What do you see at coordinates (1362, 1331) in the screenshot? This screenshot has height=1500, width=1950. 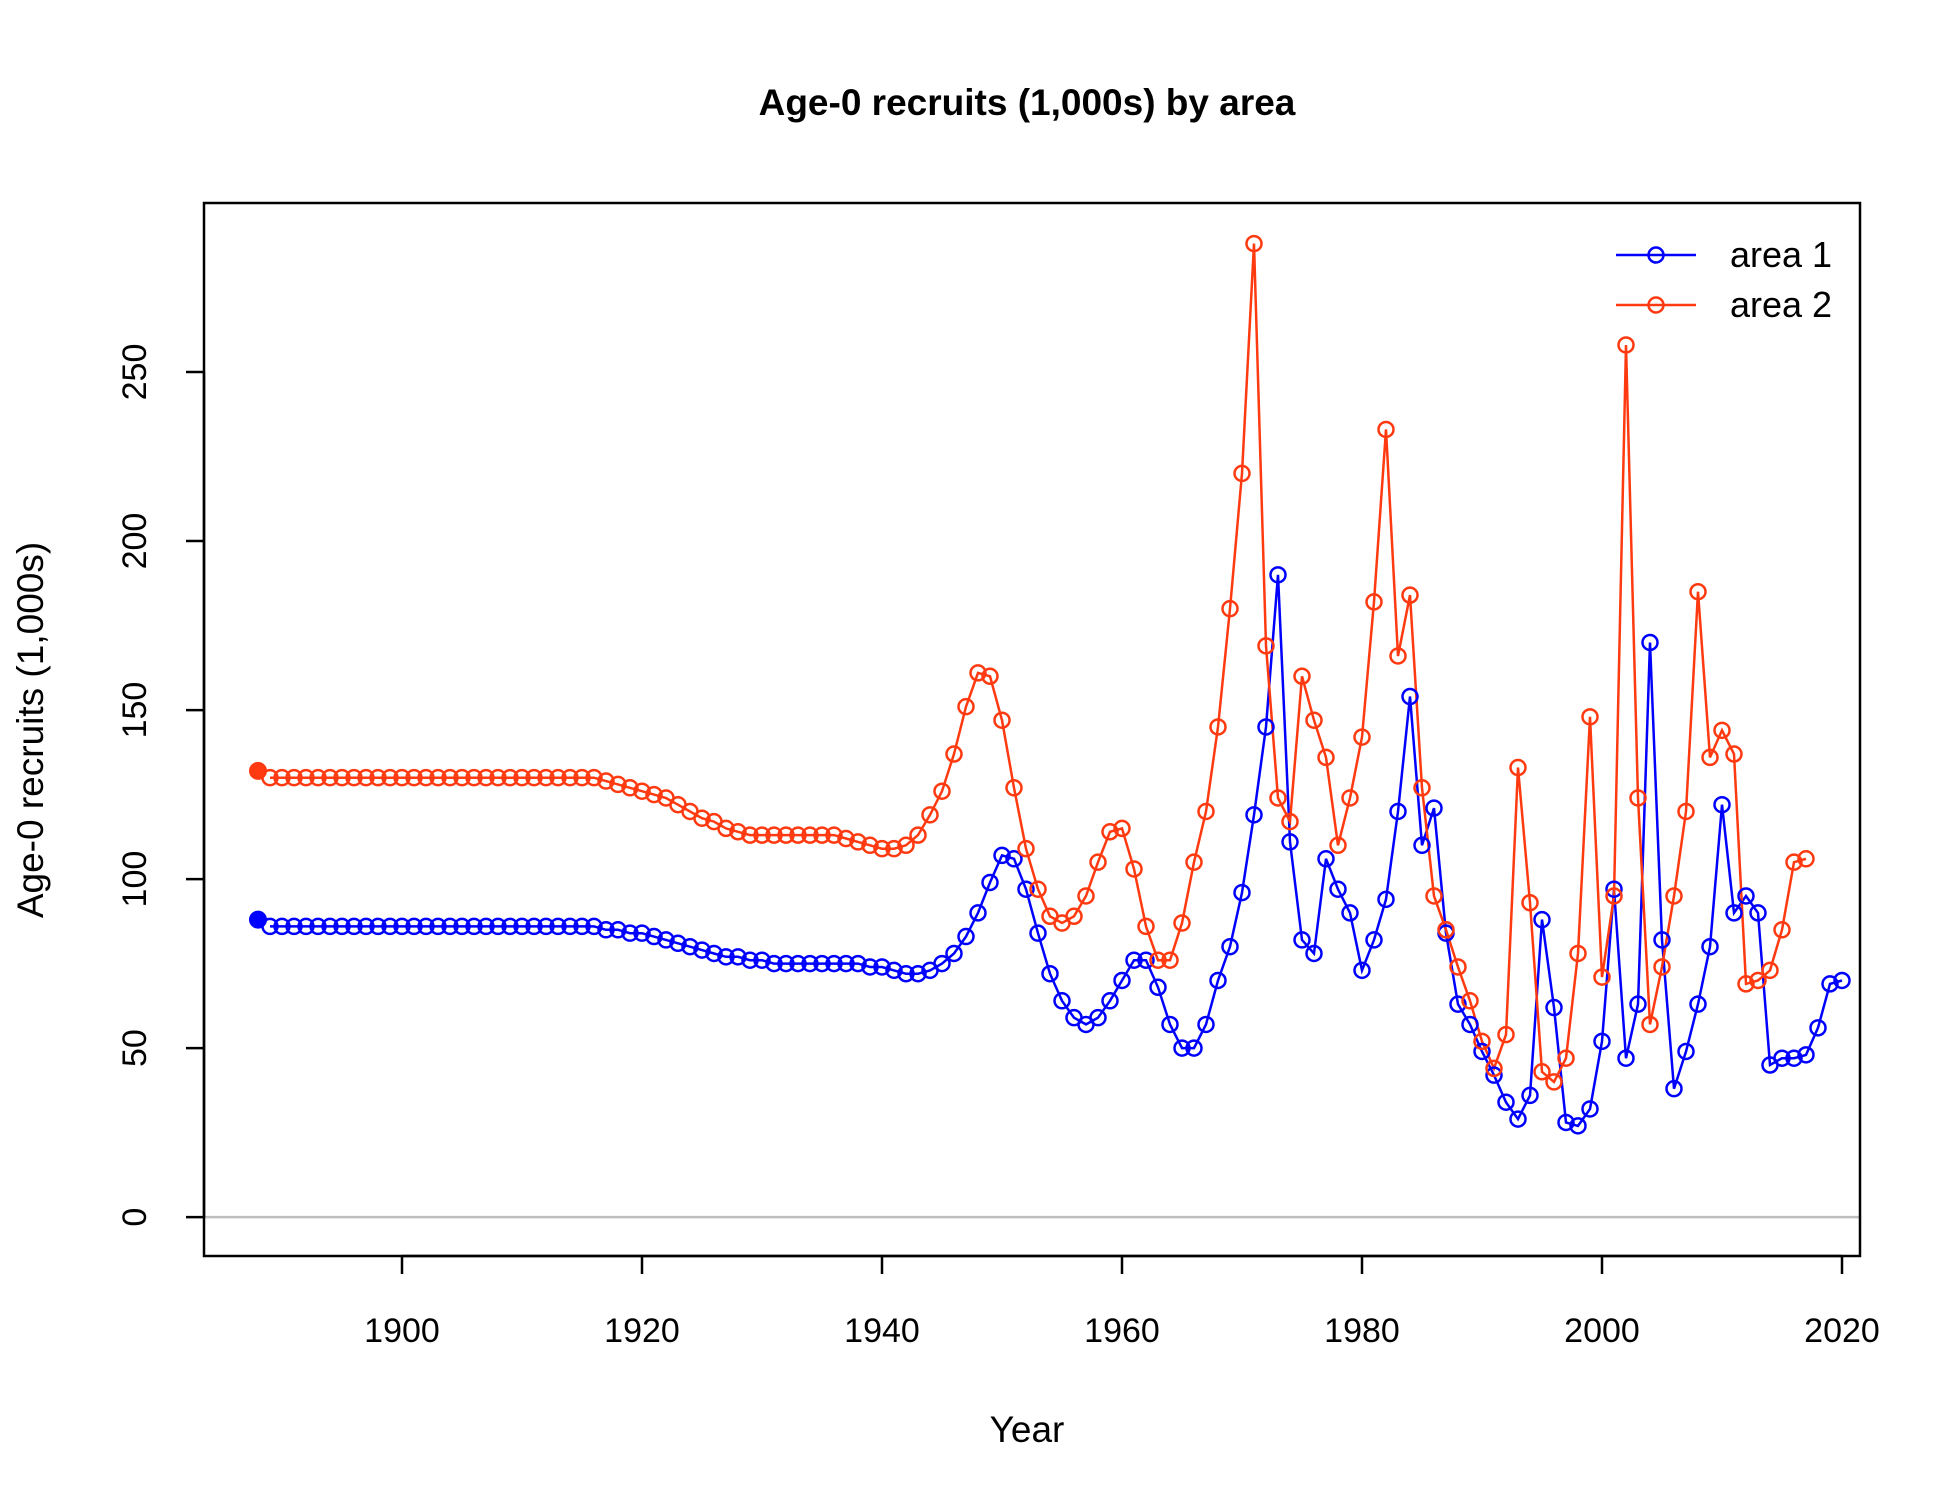 I see `x-tick-label: 1980` at bounding box center [1362, 1331].